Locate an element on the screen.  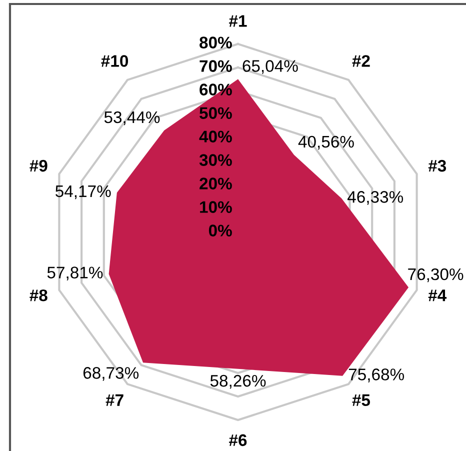
y-tick-label: 40% is located at coordinates (215, 136).